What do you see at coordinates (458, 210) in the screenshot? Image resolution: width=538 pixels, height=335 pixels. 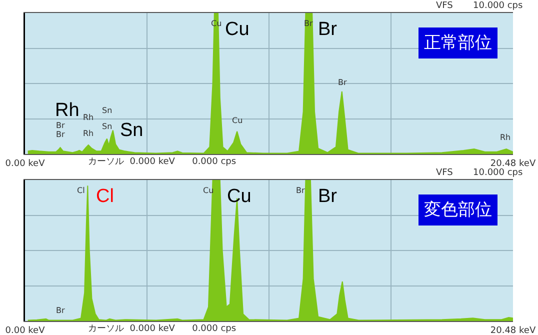 I see `text: 変色部位` at bounding box center [458, 210].